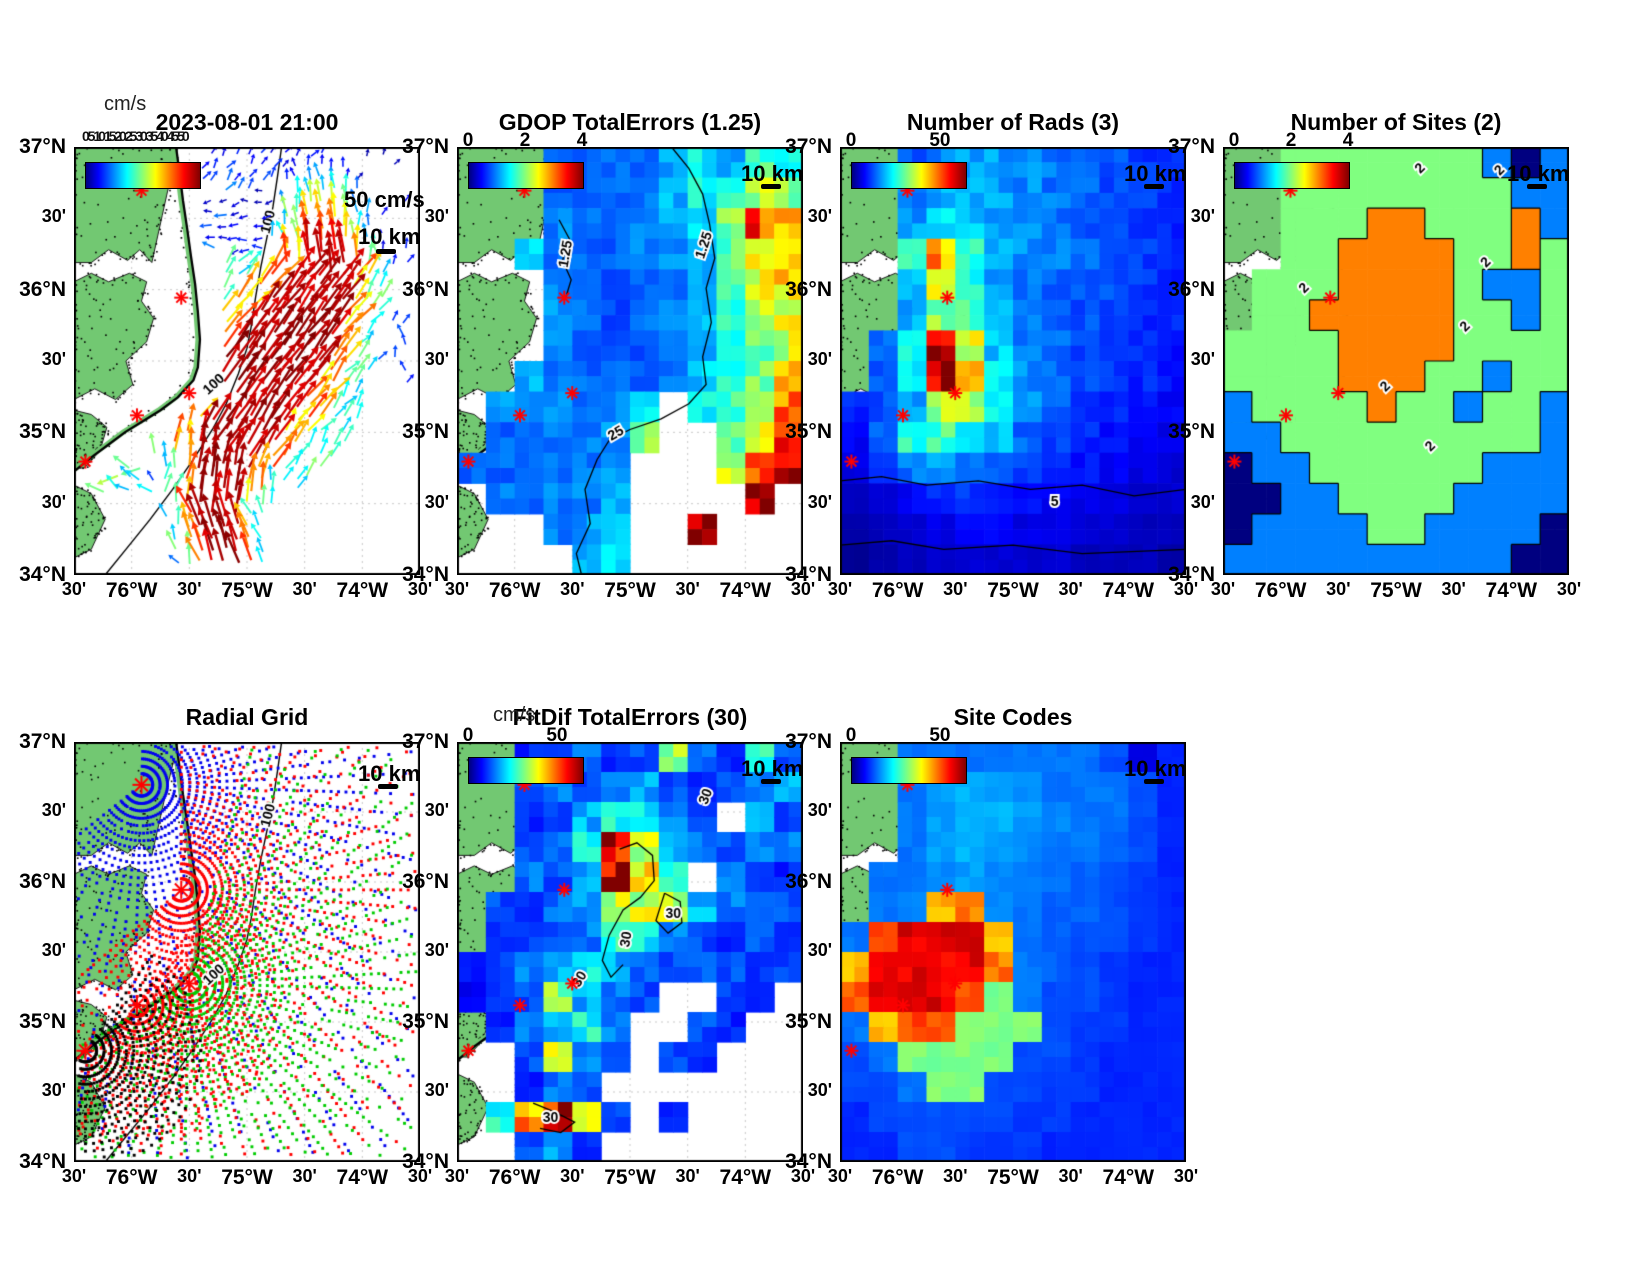  I want to click on panel-title: Radial Grid, so click(247, 717).